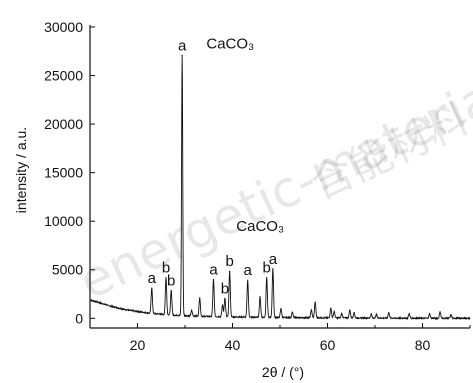  What do you see at coordinates (79, 318) in the screenshot?
I see `y-tick-label: 0` at bounding box center [79, 318].